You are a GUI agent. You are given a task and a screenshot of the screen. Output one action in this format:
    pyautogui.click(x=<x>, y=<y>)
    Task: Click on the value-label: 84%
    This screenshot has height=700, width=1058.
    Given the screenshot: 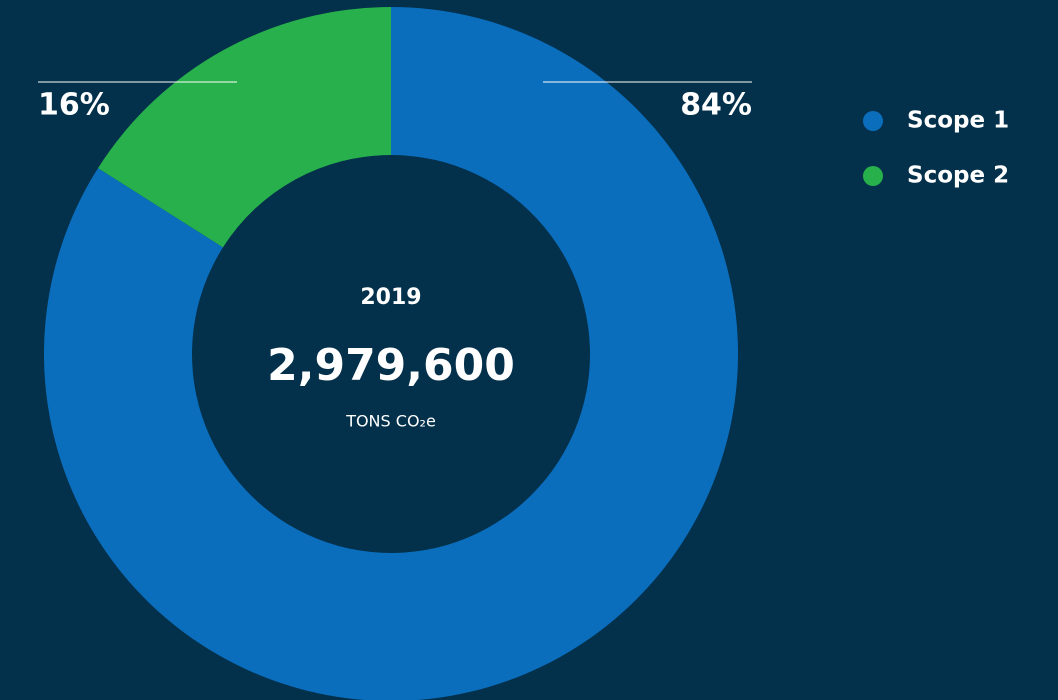 What is the action you would take?
    pyautogui.click(x=716, y=105)
    